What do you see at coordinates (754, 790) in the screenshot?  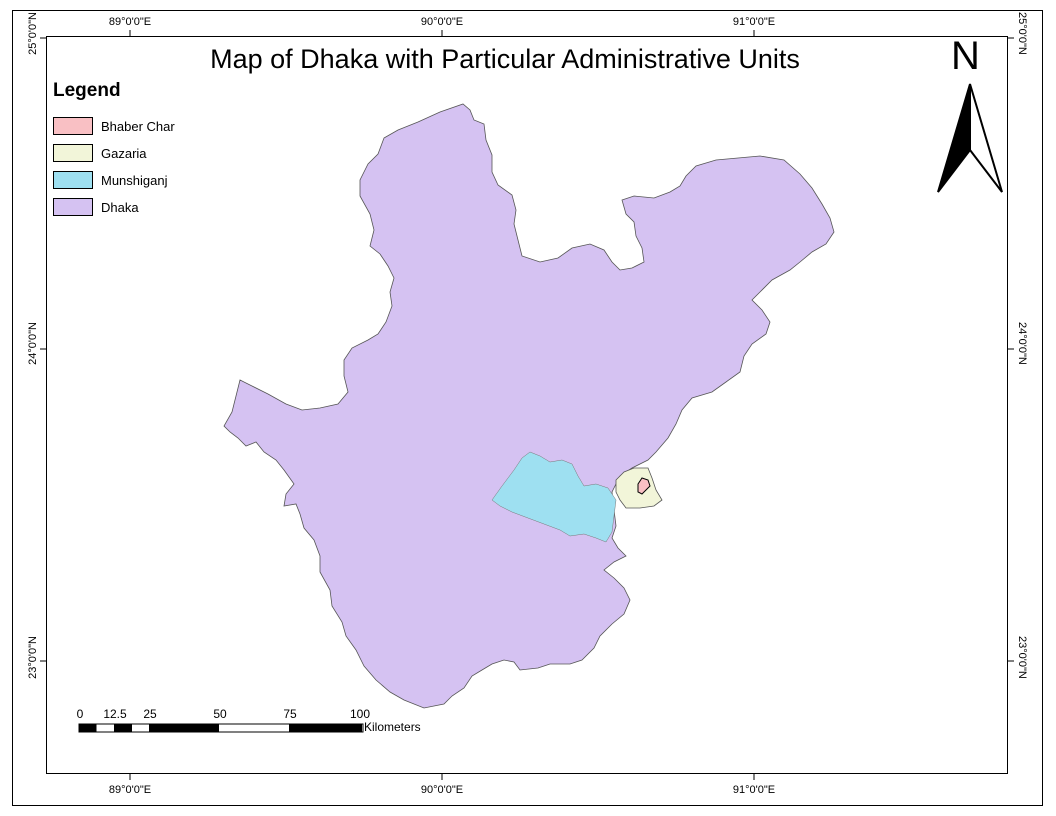 I see `bottom-longitude-label-91e: 91°0'0"E` at bounding box center [754, 790].